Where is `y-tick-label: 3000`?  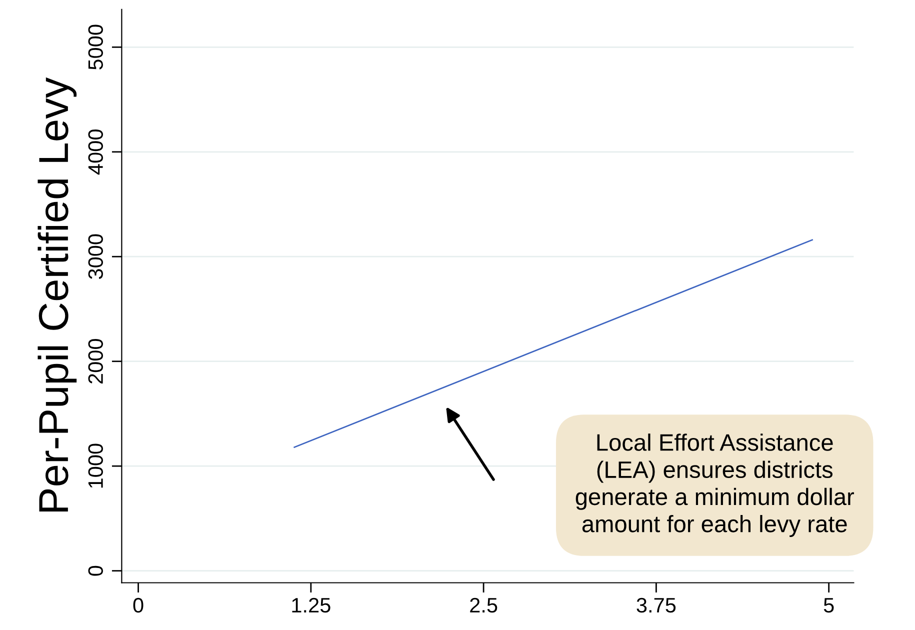
y-tick-label: 3000 is located at coordinates (95, 256).